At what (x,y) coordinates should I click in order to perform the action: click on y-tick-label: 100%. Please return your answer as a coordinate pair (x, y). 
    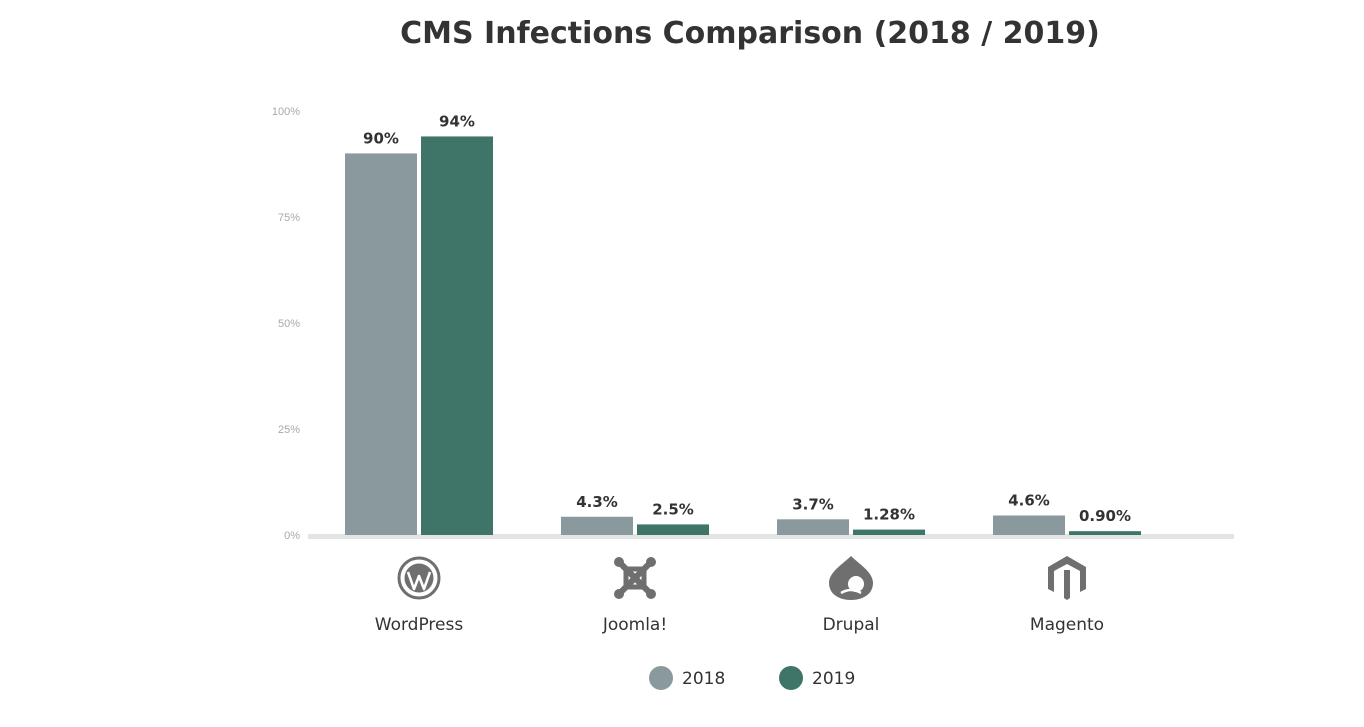
    Looking at the image, I should click on (286, 112).